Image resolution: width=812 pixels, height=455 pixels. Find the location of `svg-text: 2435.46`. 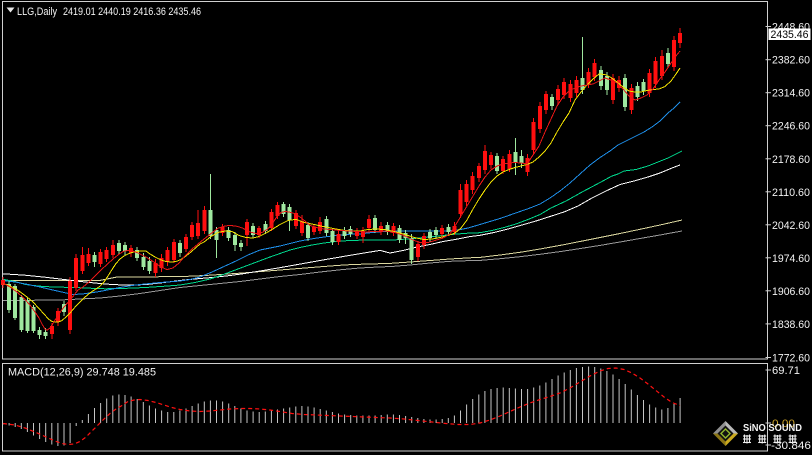

svg-text: 2435.46 is located at coordinates (790, 35).